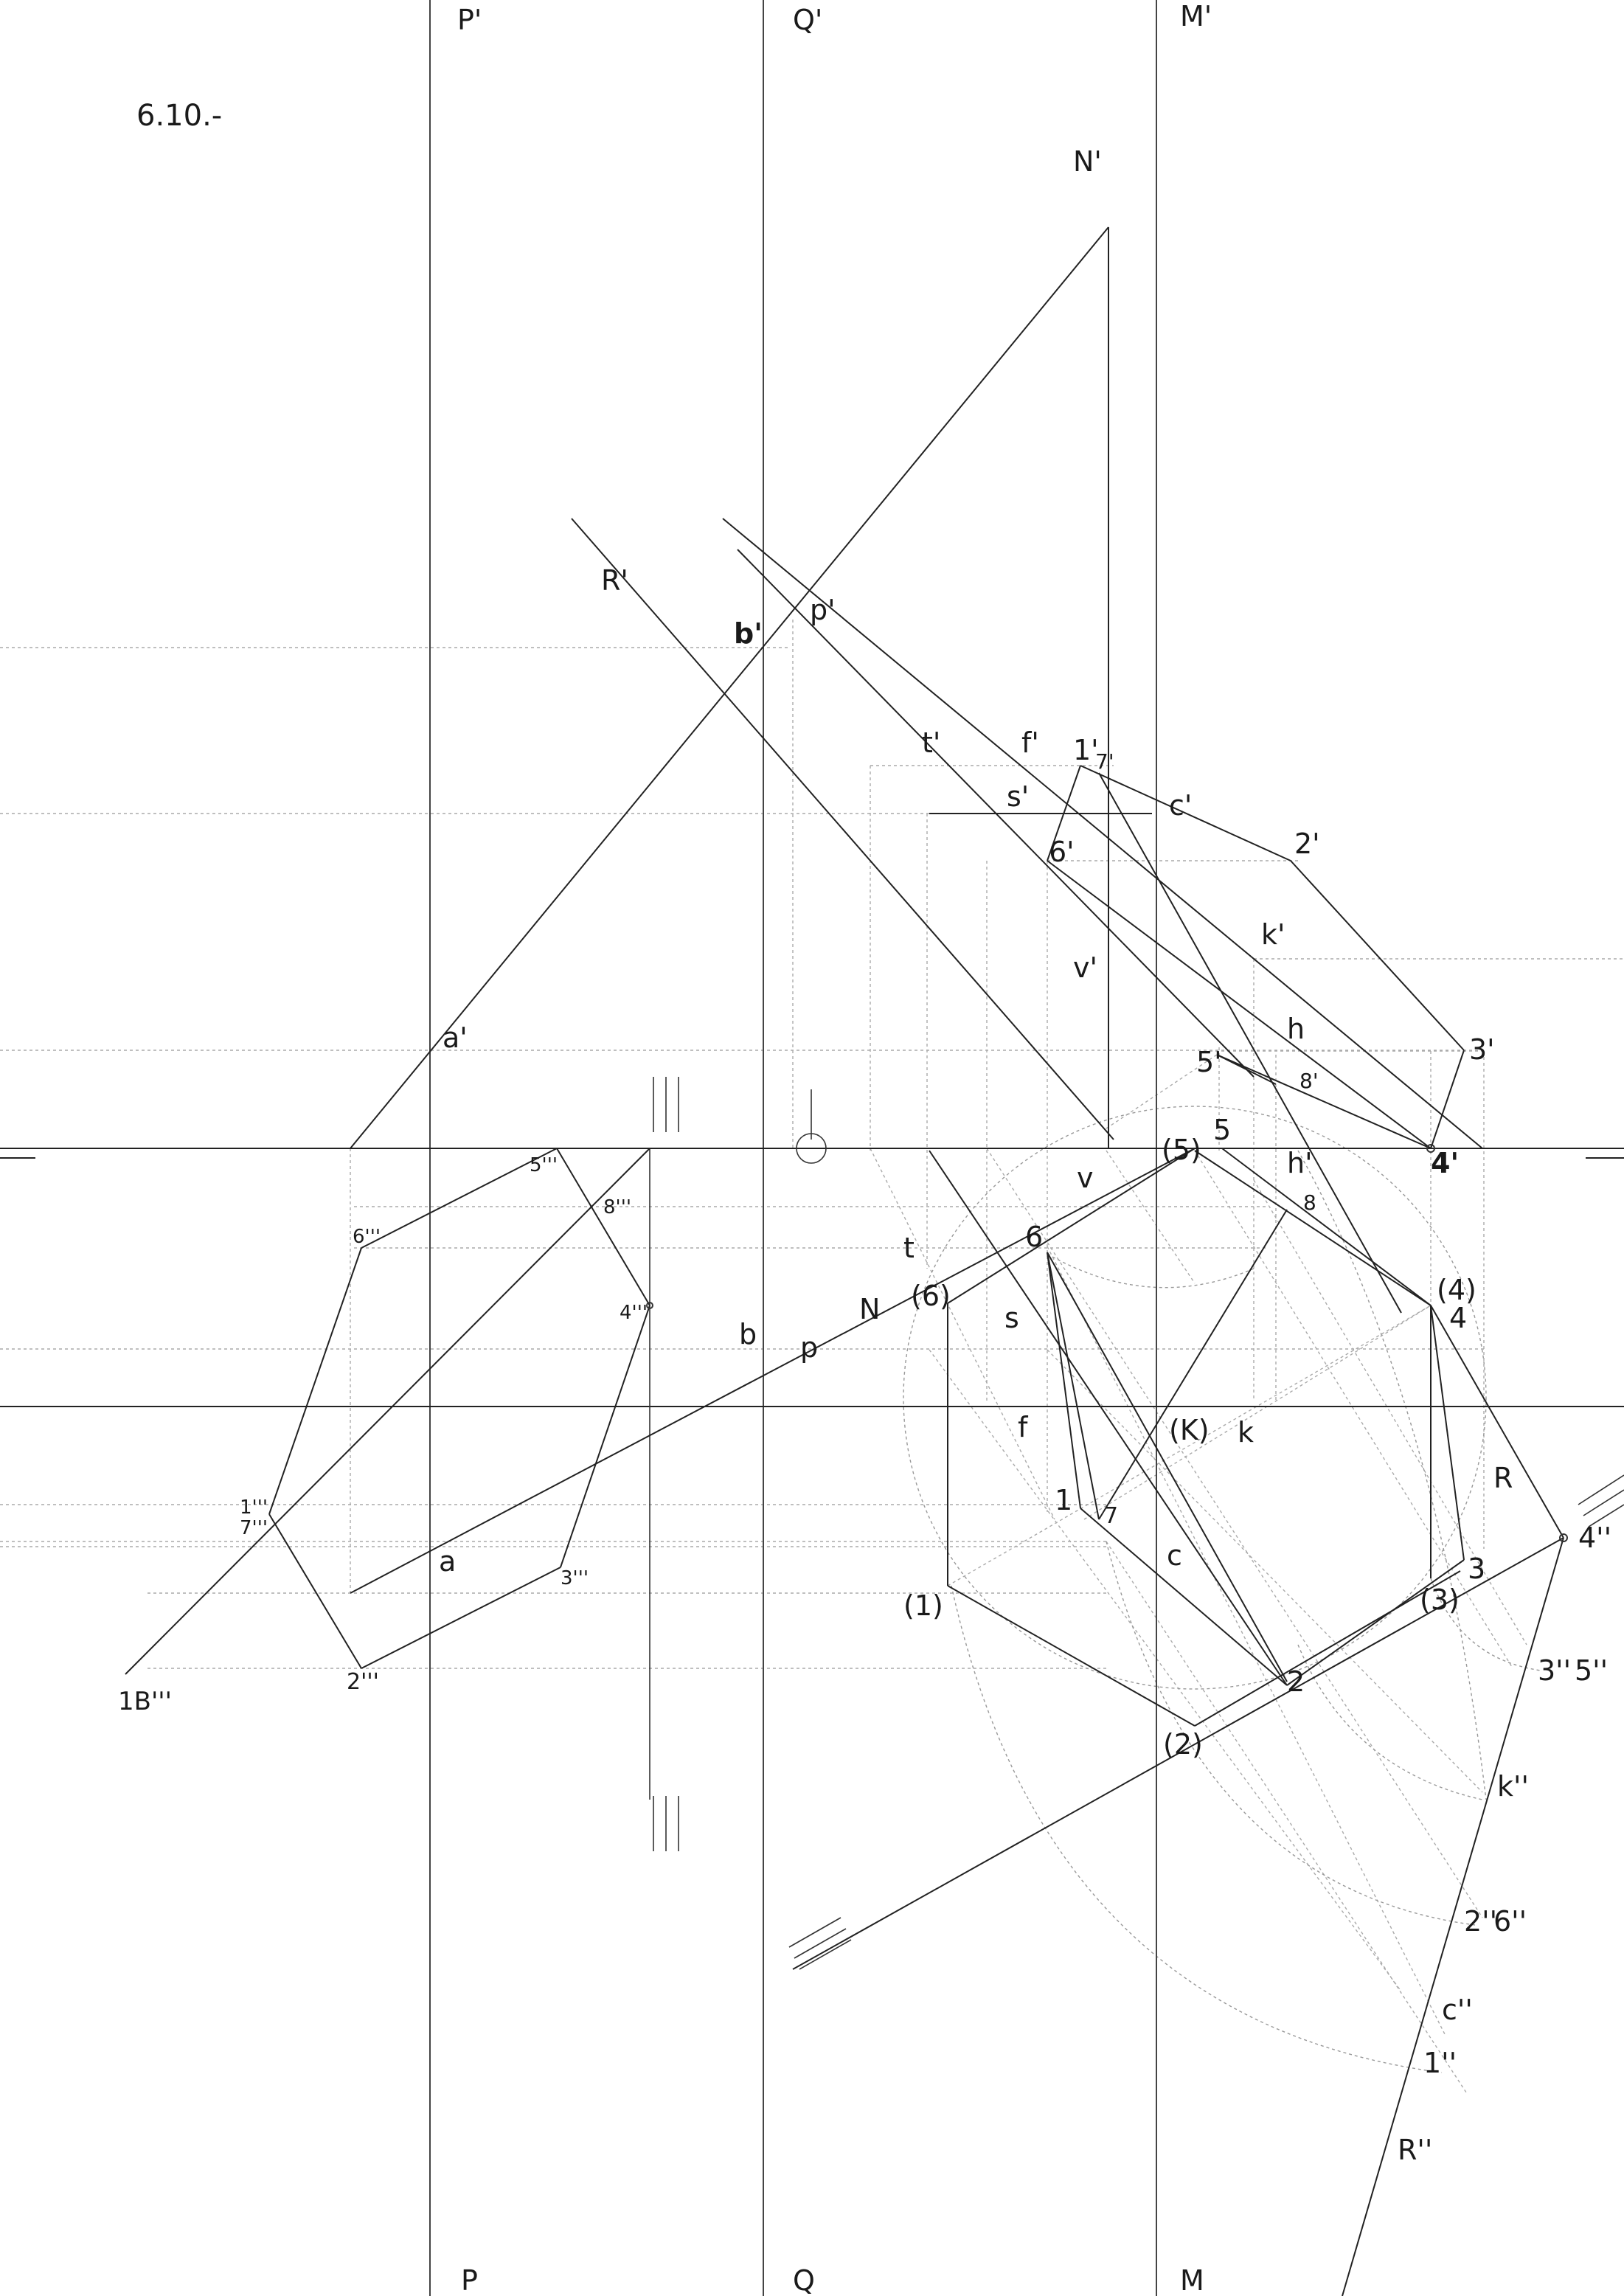 Image resolution: width=1624 pixels, height=2296 pixels. I want to click on label-2-triple: 2''', so click(363, 1682).